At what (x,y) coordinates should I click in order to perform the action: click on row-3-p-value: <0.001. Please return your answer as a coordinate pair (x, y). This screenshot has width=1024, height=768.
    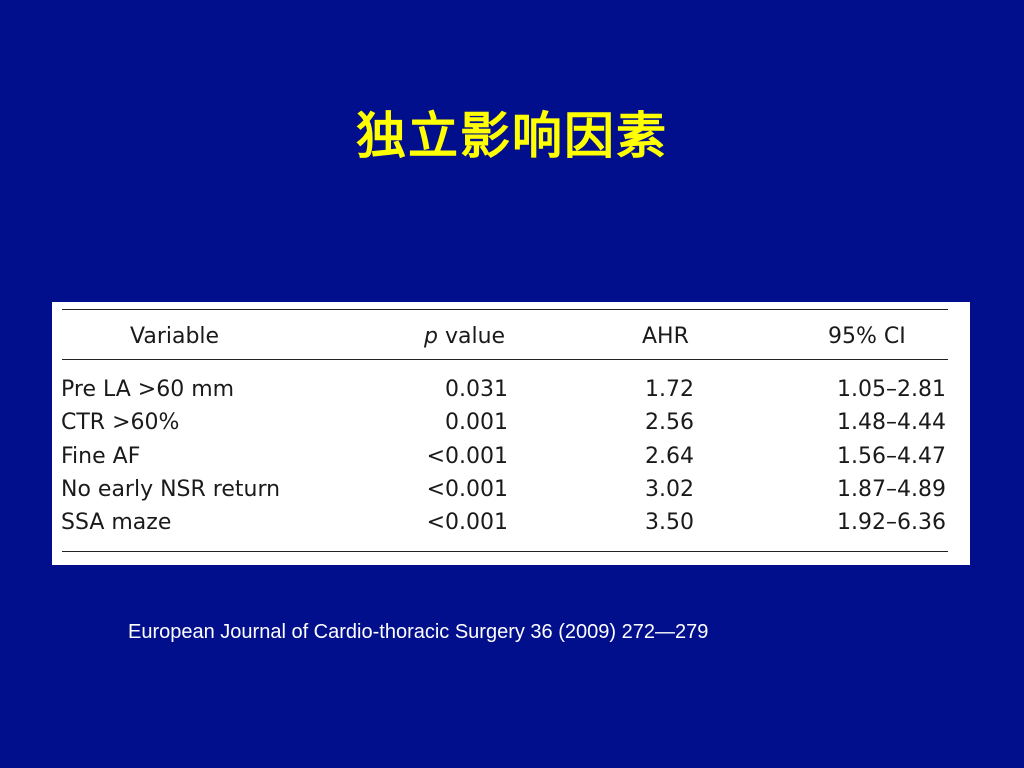
    Looking at the image, I should click on (467, 456).